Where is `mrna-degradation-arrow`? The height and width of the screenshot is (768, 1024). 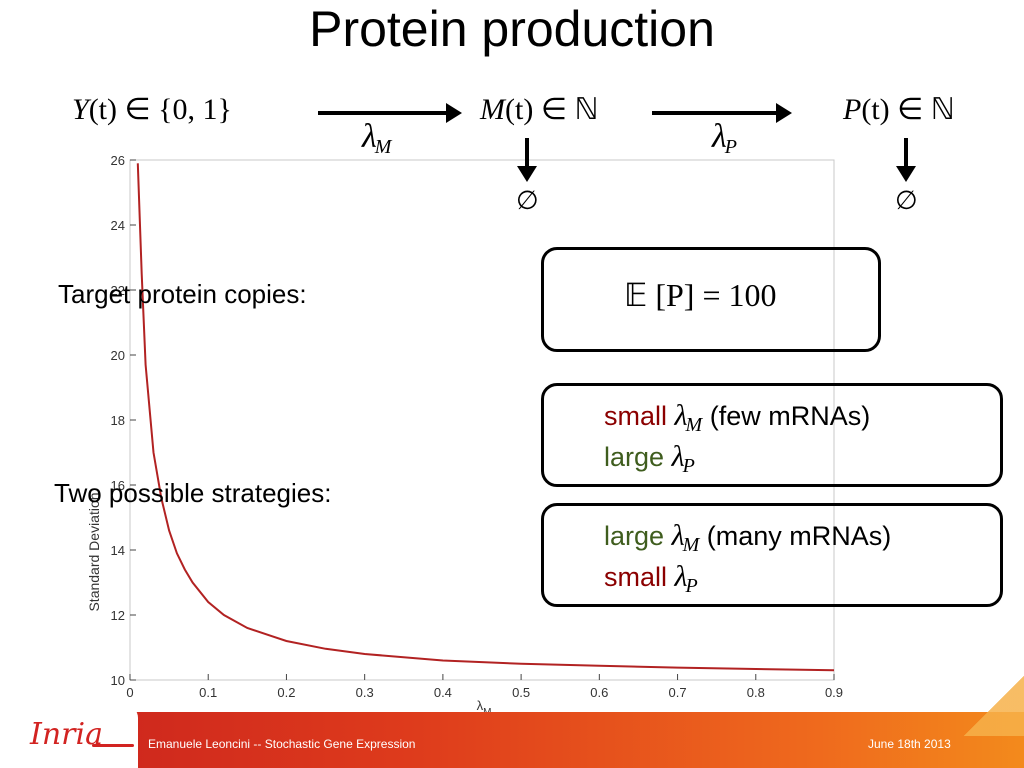 mrna-degradation-arrow is located at coordinates (527, 160).